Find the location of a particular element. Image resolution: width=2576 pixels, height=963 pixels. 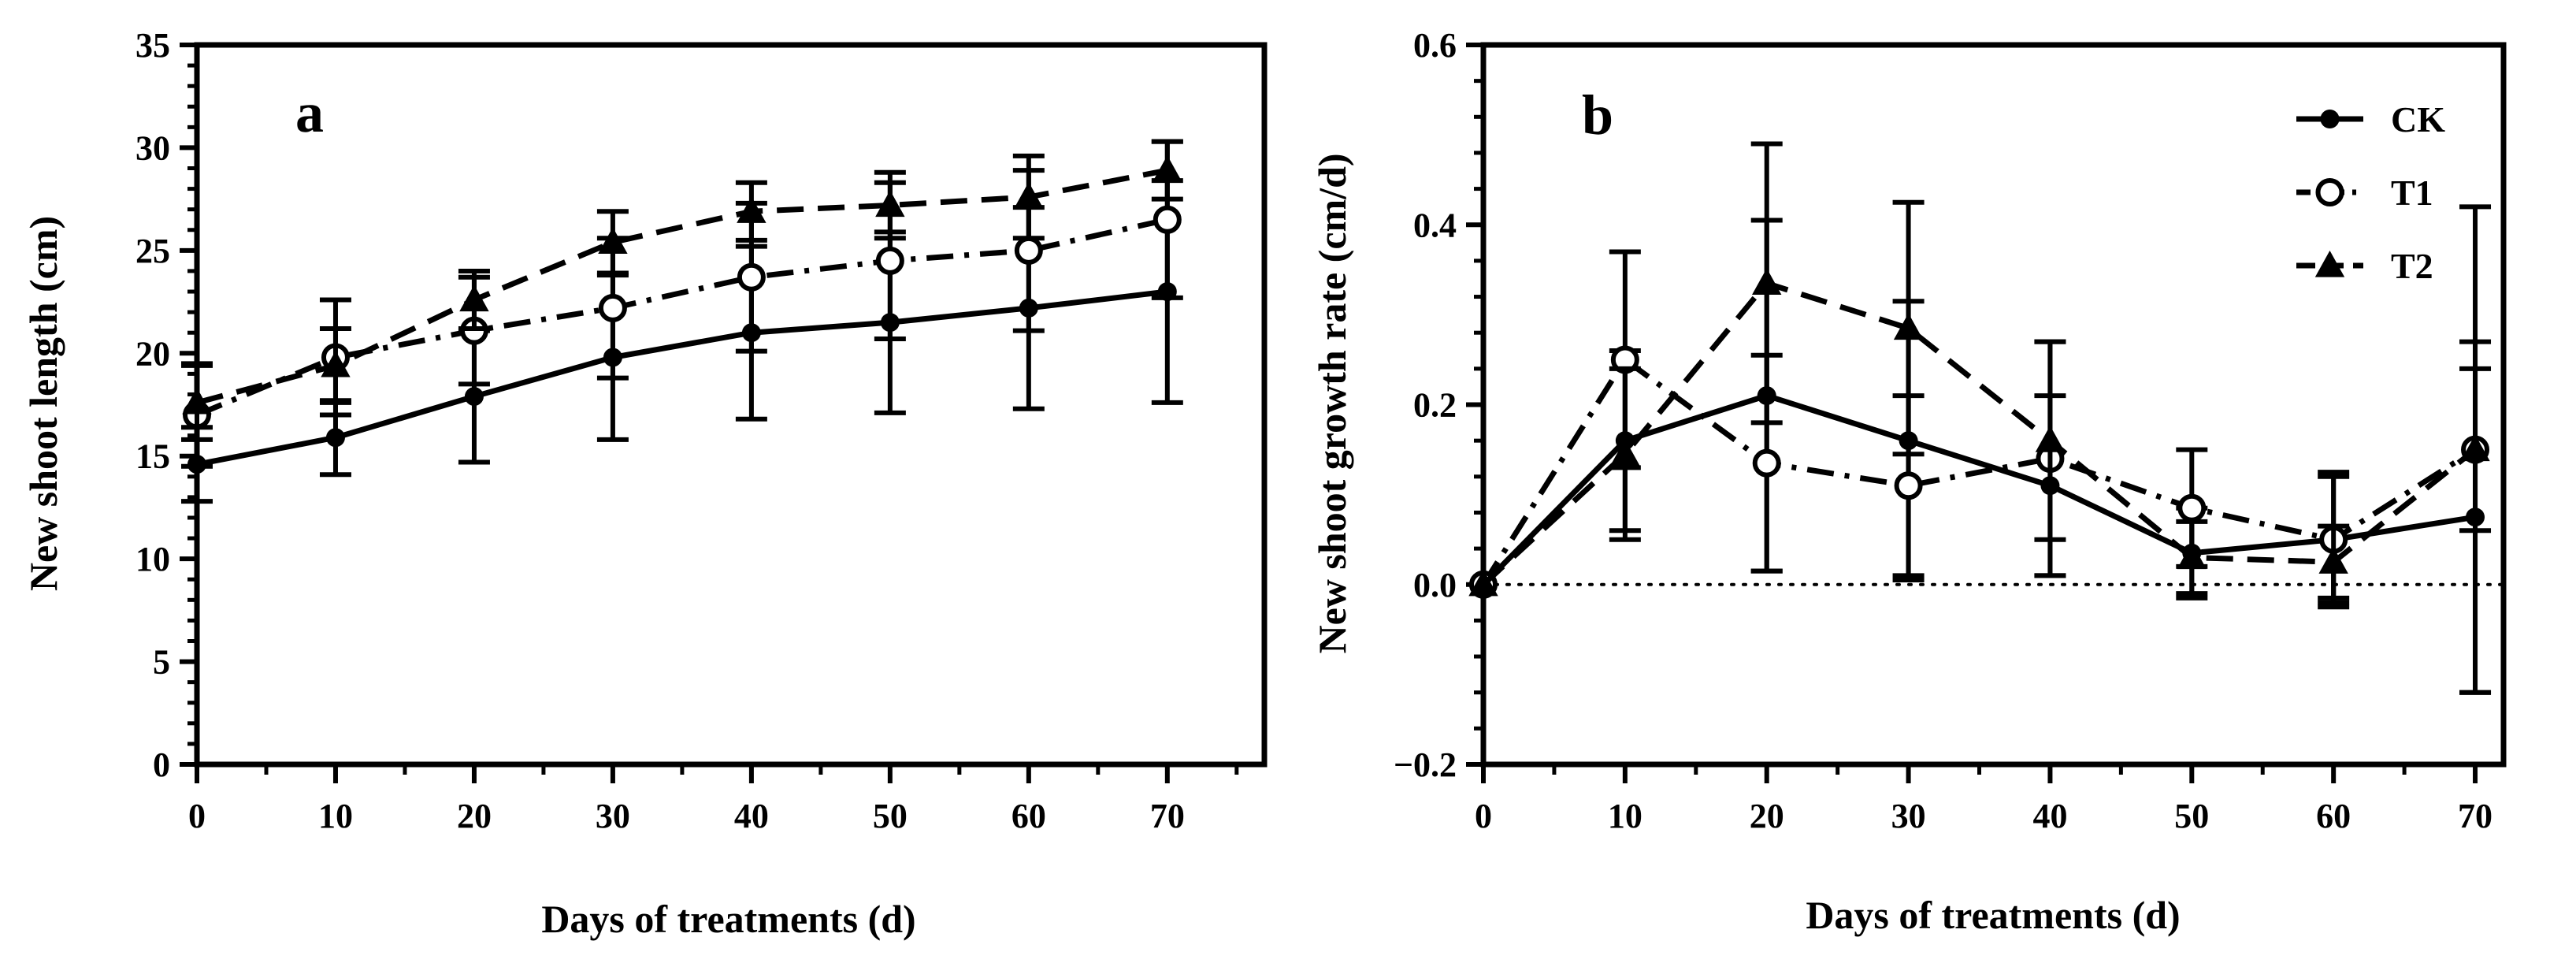

y-tick-label: 0.0 is located at coordinates (1435, 585).